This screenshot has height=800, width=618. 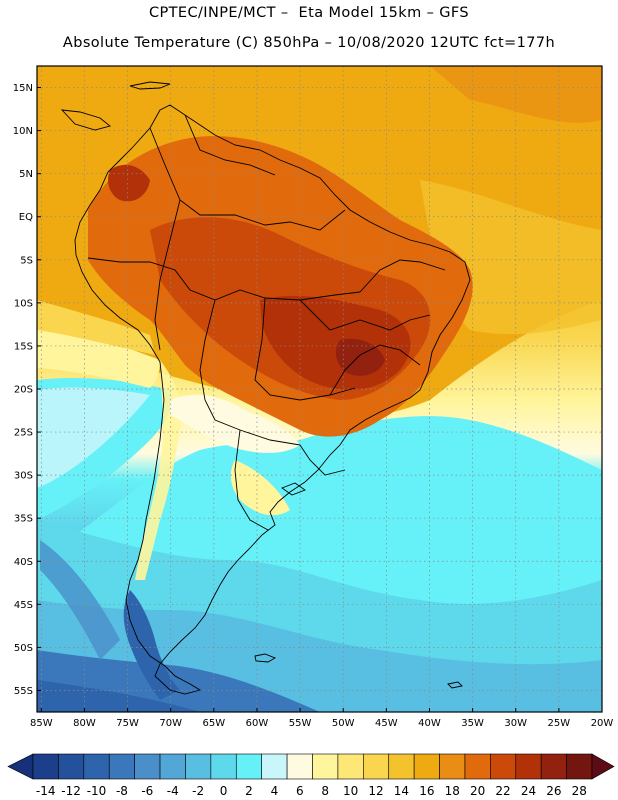 What do you see at coordinates (23, 303) in the screenshot?
I see `lat-tick-label: 10S` at bounding box center [23, 303].